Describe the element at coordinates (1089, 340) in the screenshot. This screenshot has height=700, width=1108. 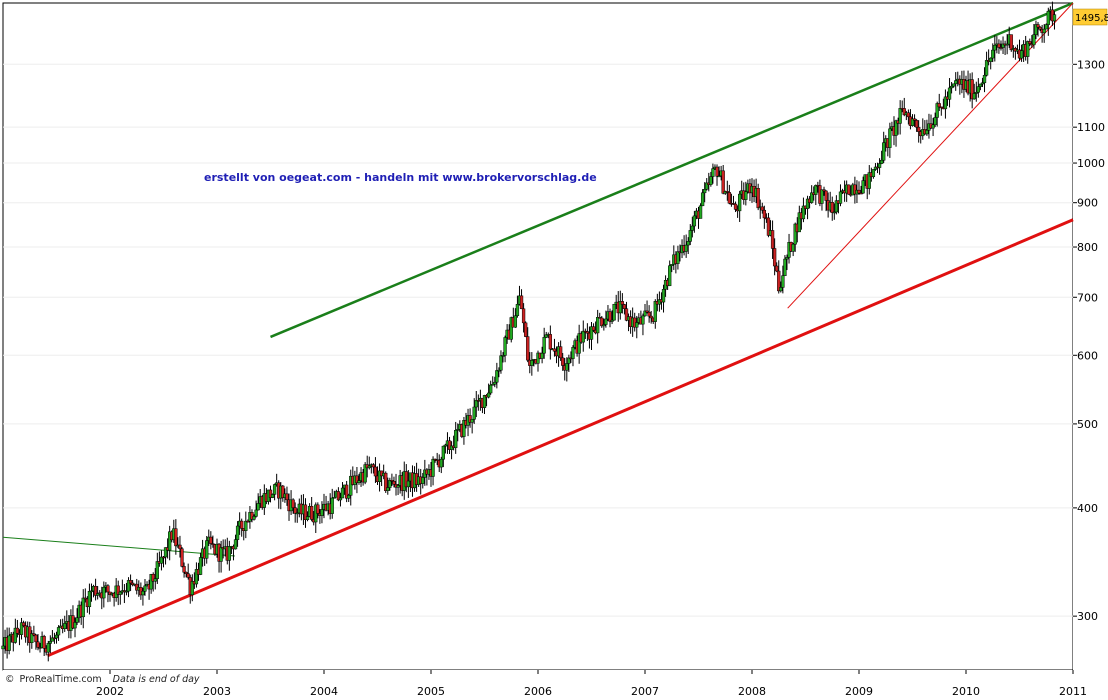
I see `y-axis: 300 400 500 600 700 800 900 1000 1100 1300` at that location.